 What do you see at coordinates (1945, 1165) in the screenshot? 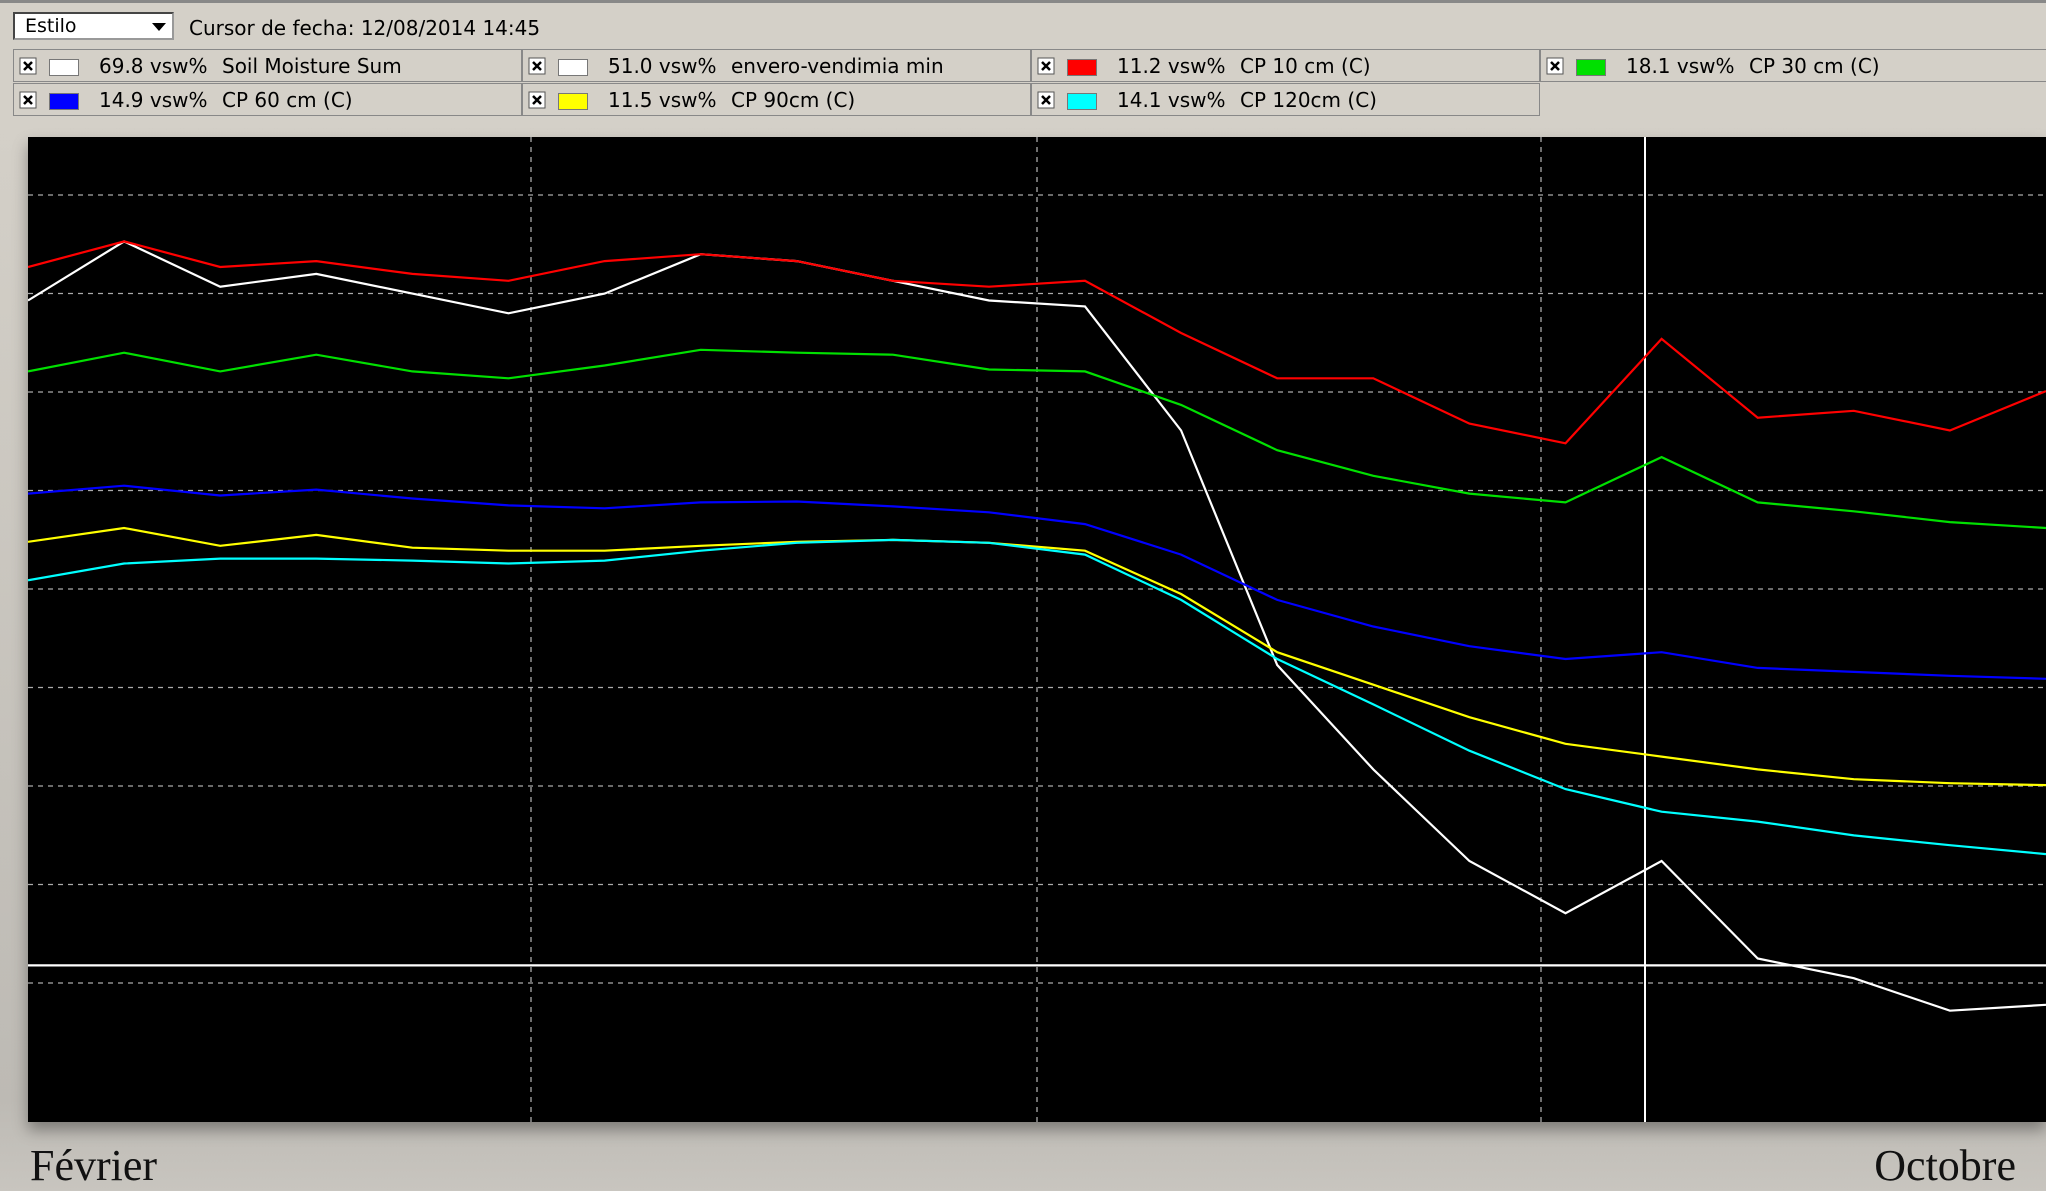
I see `end-month: Octobre` at bounding box center [1945, 1165].